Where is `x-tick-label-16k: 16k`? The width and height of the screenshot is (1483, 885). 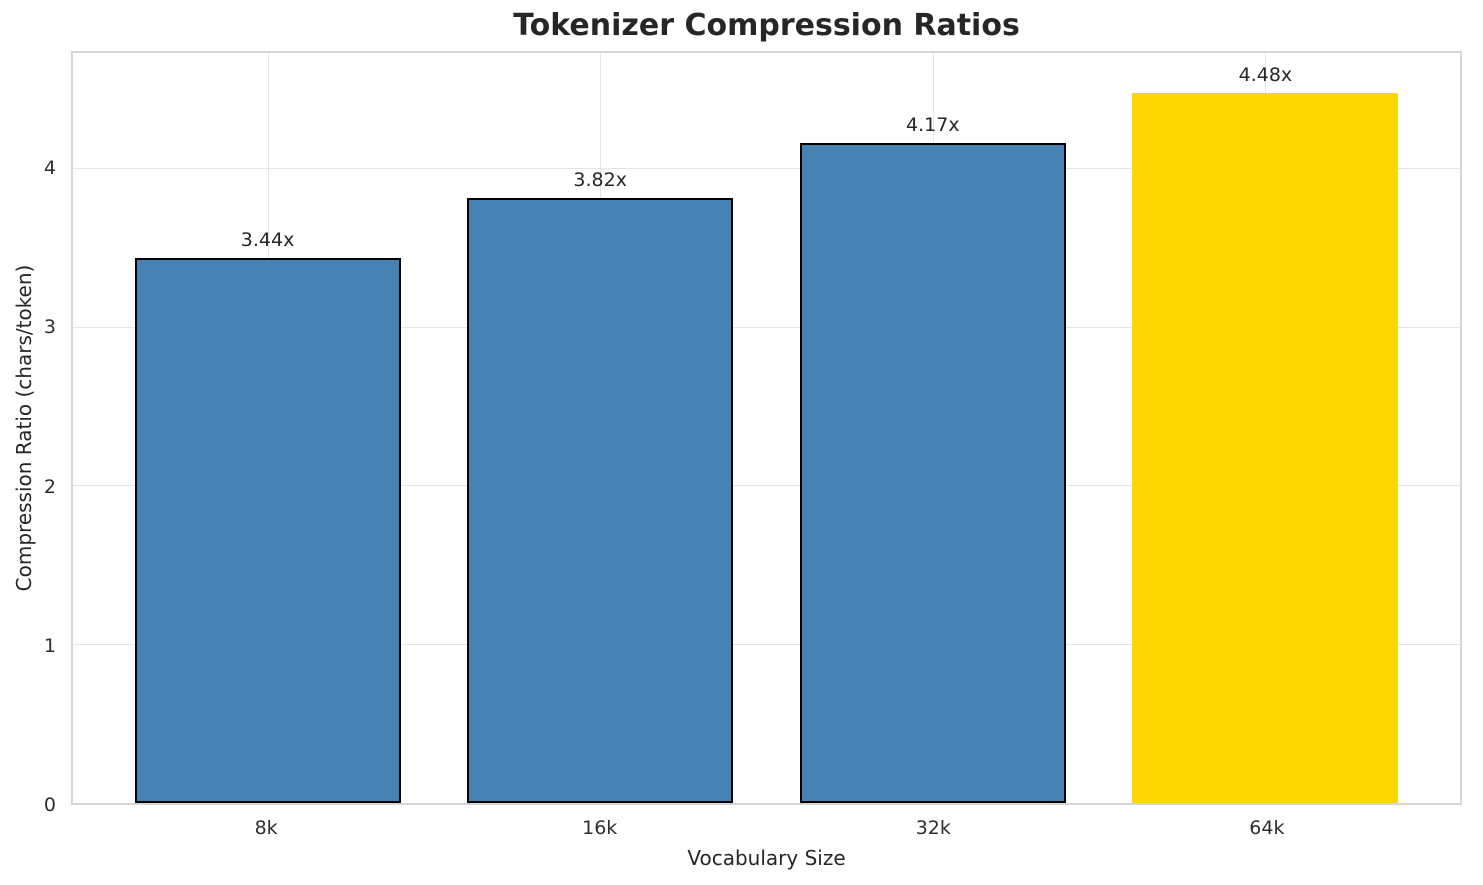
x-tick-label-16k: 16k is located at coordinates (600, 828).